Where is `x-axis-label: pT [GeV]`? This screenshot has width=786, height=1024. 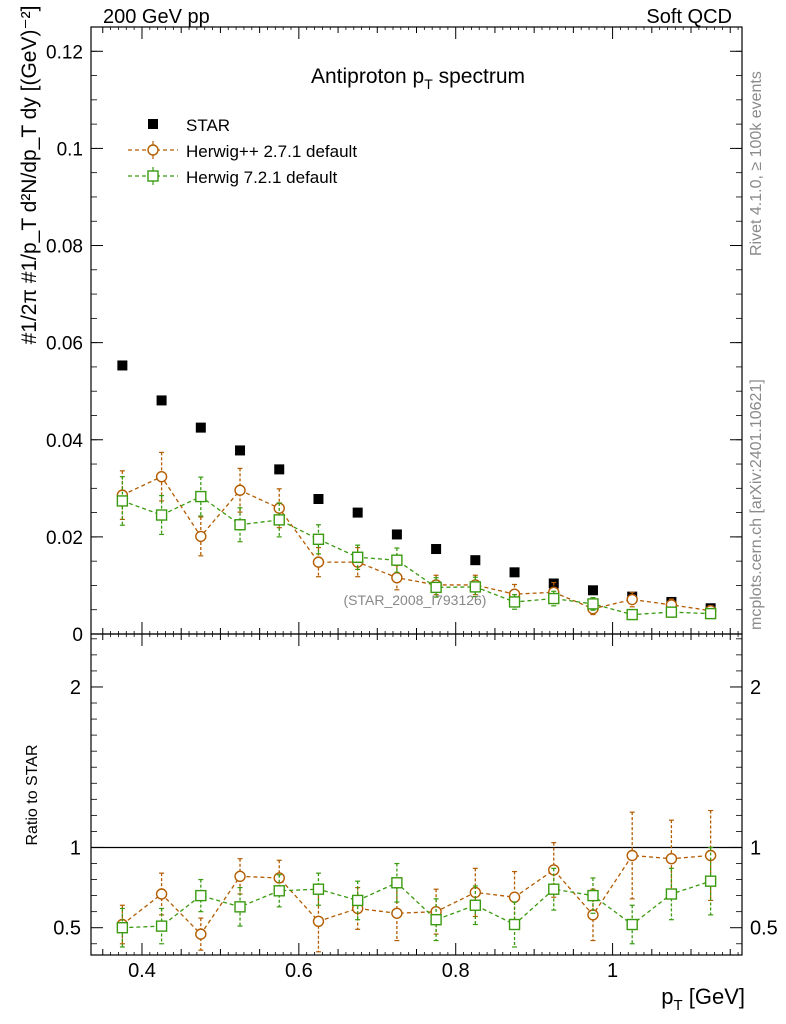
x-axis-label: pT [GeV] is located at coordinates (703, 999).